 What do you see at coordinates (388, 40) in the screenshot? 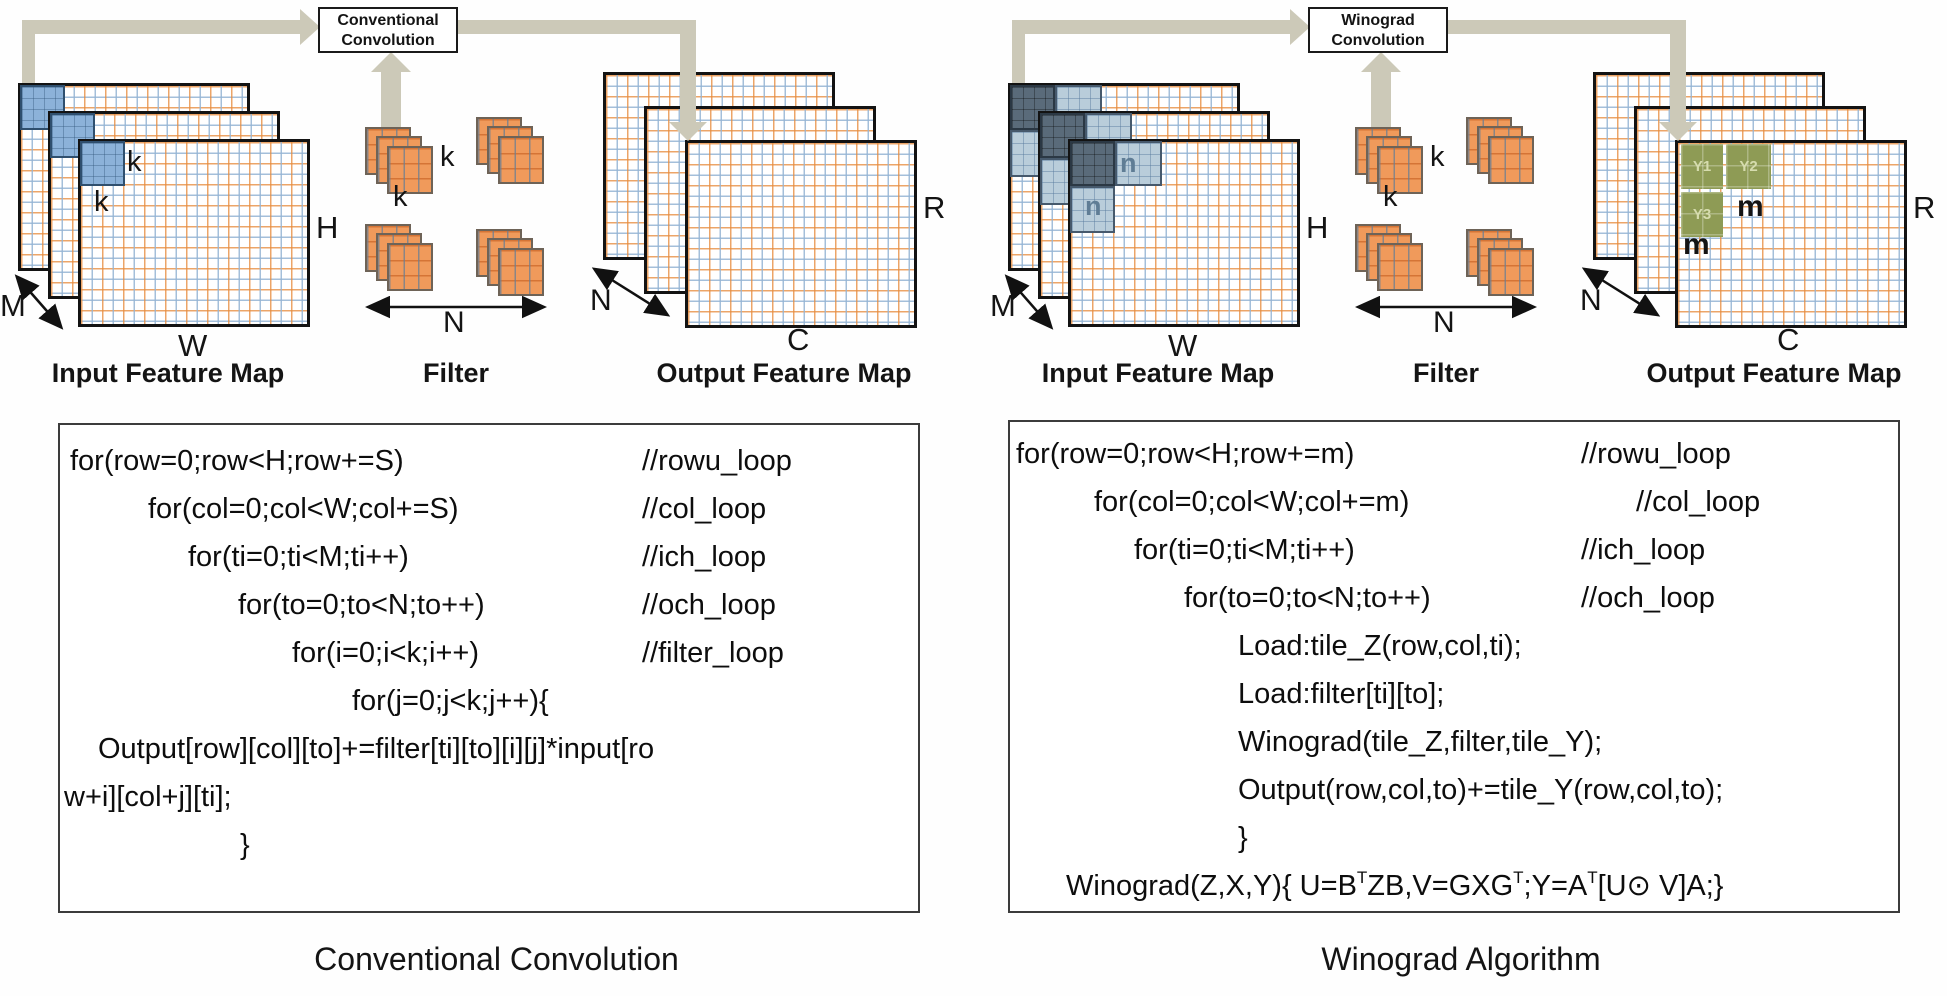
I see `conv-flow-box-line2: Convolution` at bounding box center [388, 40].